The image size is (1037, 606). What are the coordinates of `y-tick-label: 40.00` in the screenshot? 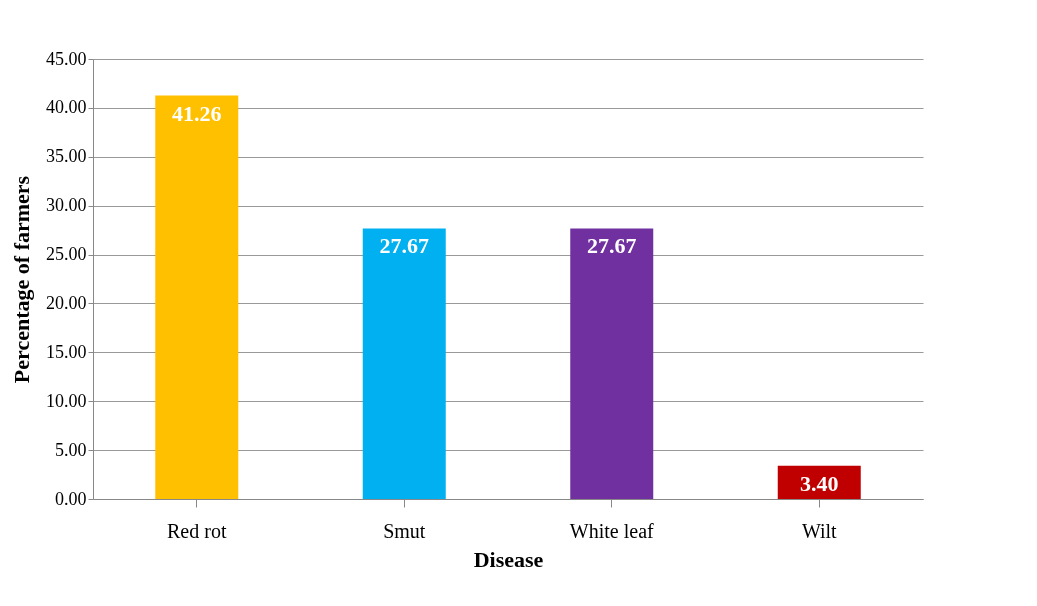 It's located at (66, 107).